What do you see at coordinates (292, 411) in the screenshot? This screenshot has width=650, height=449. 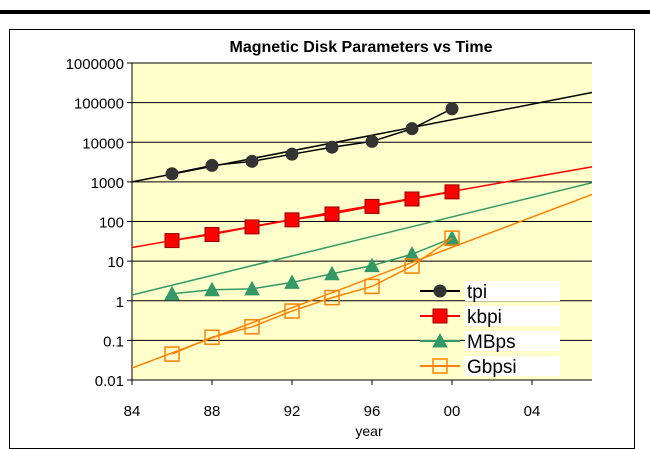 I see `x-tick-label: 92` at bounding box center [292, 411].